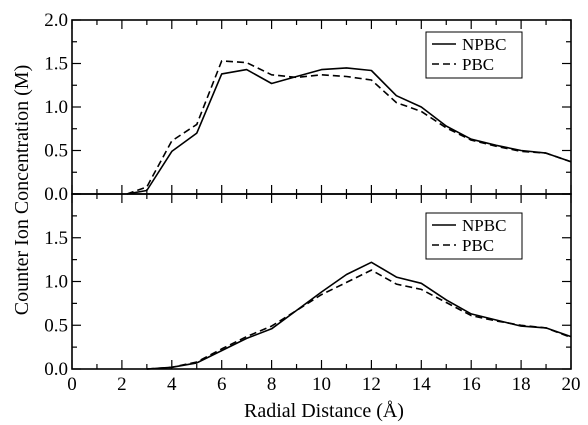 Image resolution: width=588 pixels, height=425 pixels. I want to click on x-tick-label: 6, so click(222, 384).